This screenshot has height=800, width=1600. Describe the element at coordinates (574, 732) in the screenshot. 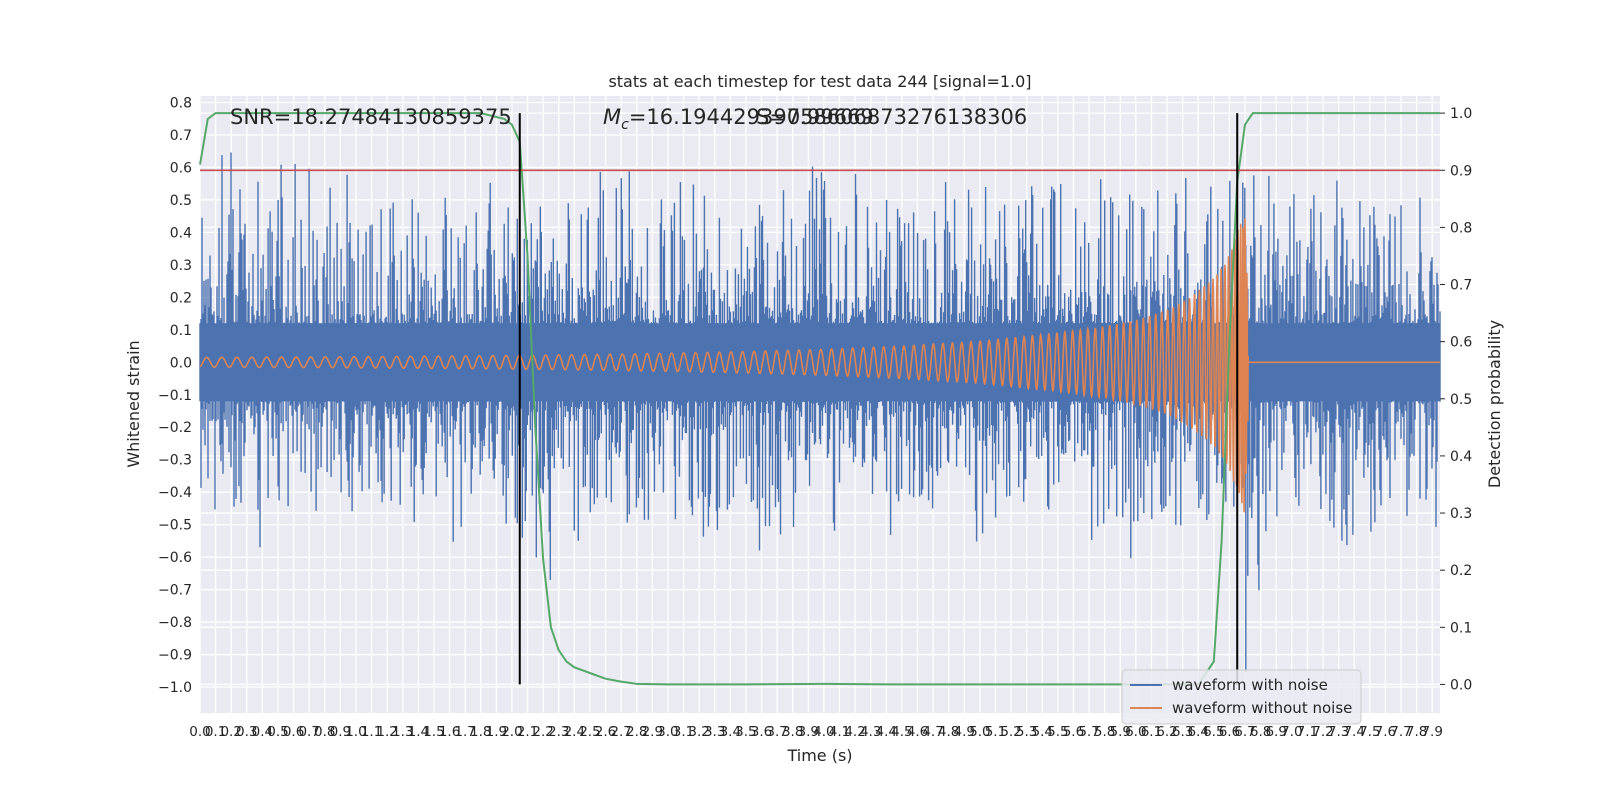

I see `x-tick-label: 2.4` at that location.